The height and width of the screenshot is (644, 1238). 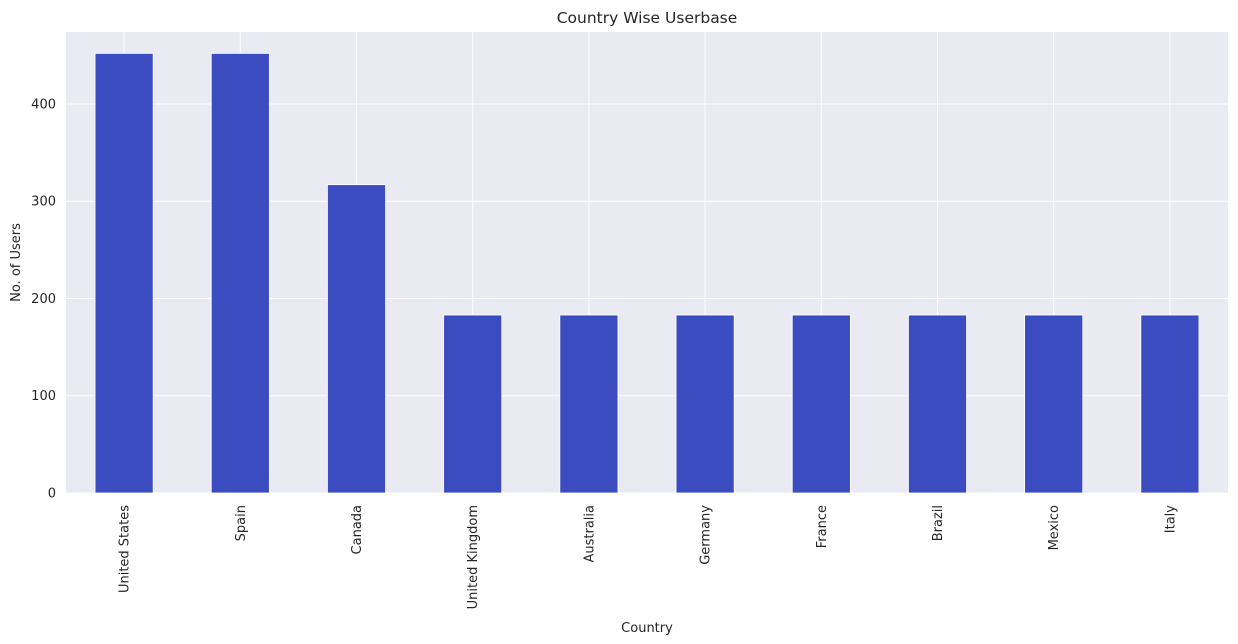 I want to click on y-axis-ticks: 0 100 200 300 400, so click(x=43, y=299).